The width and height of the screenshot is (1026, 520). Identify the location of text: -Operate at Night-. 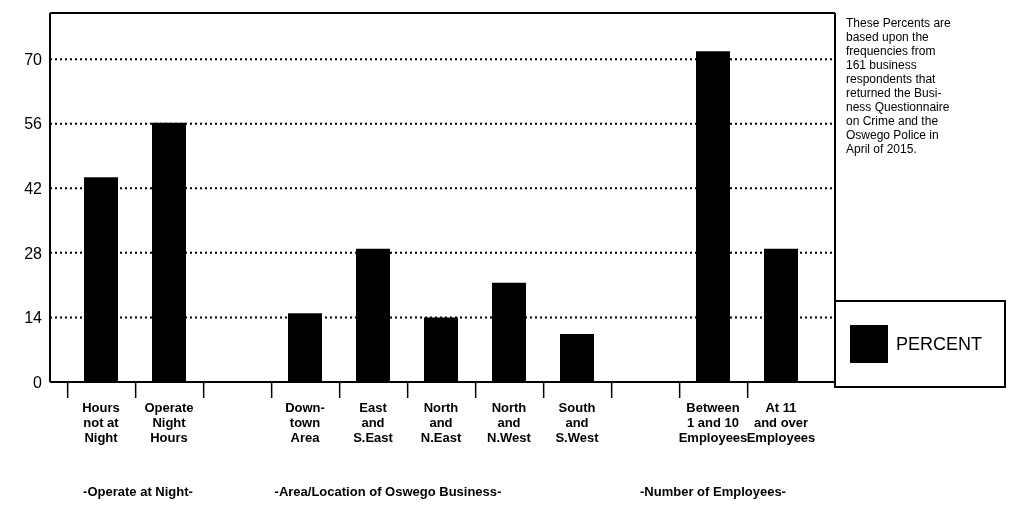
(138, 491).